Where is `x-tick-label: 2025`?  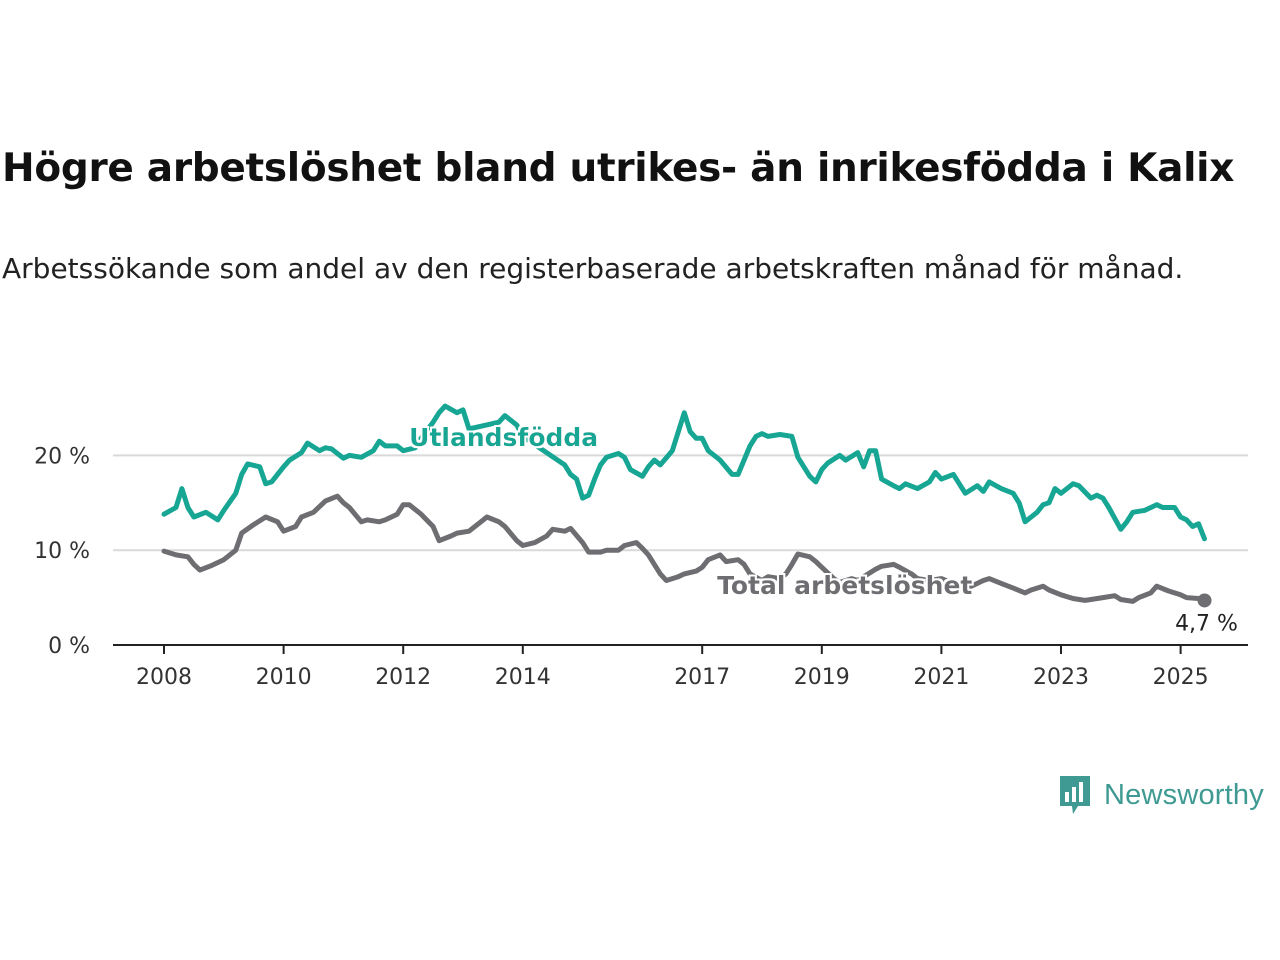 x-tick-label: 2025 is located at coordinates (1181, 677).